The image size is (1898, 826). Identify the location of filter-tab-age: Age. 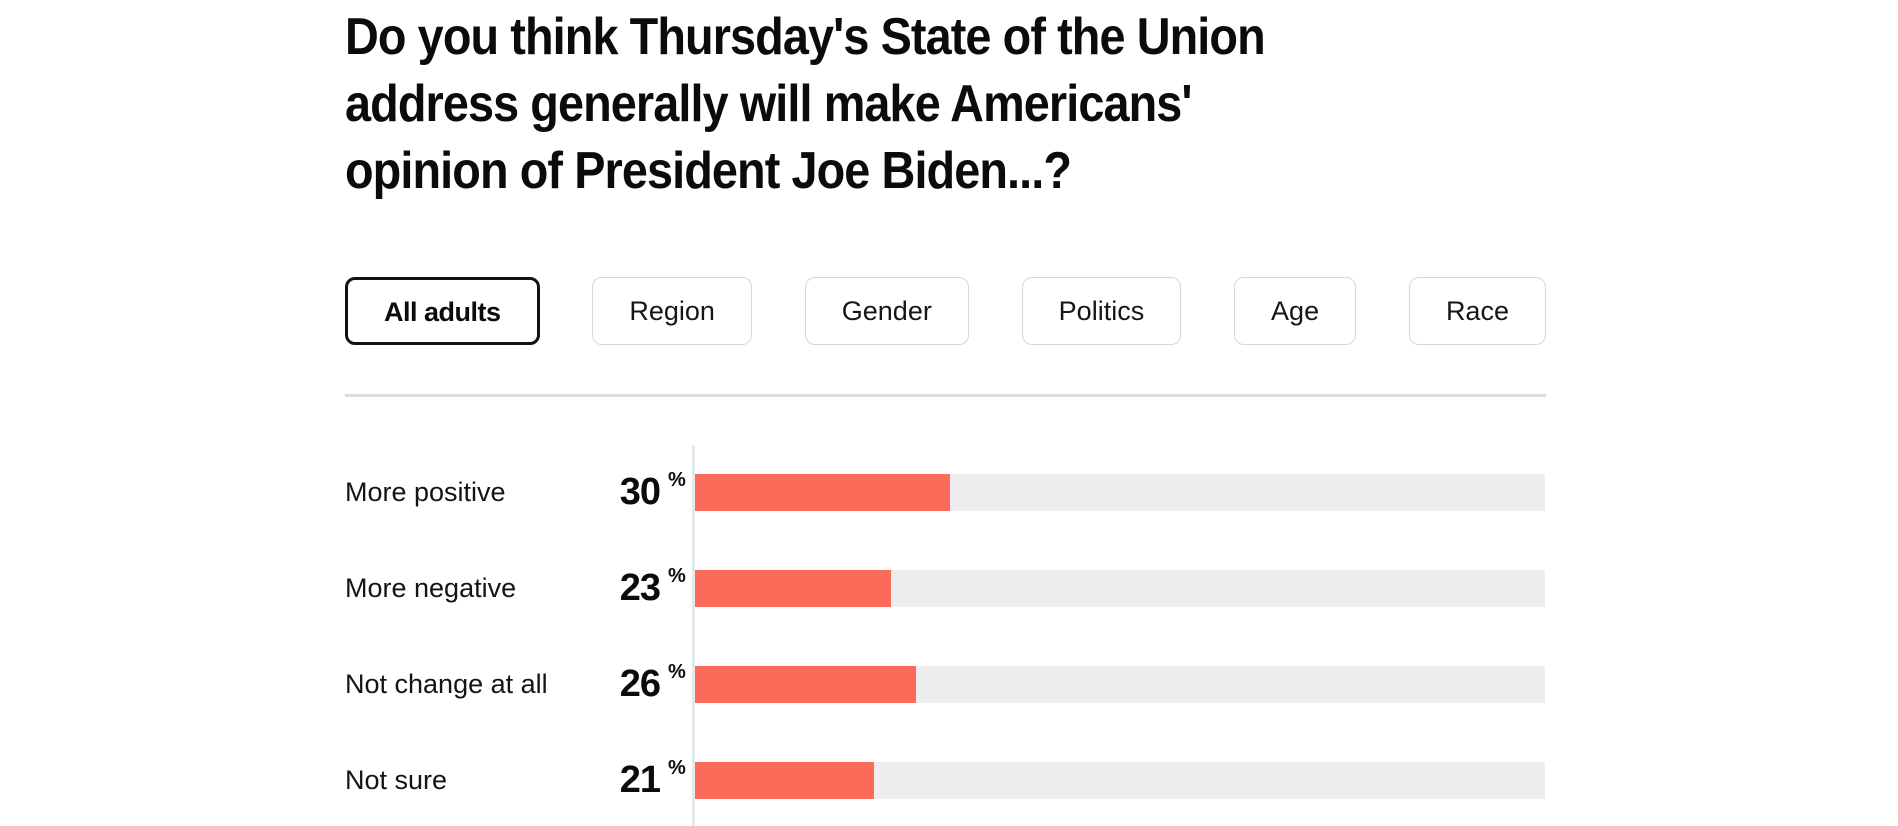
(1295, 311).